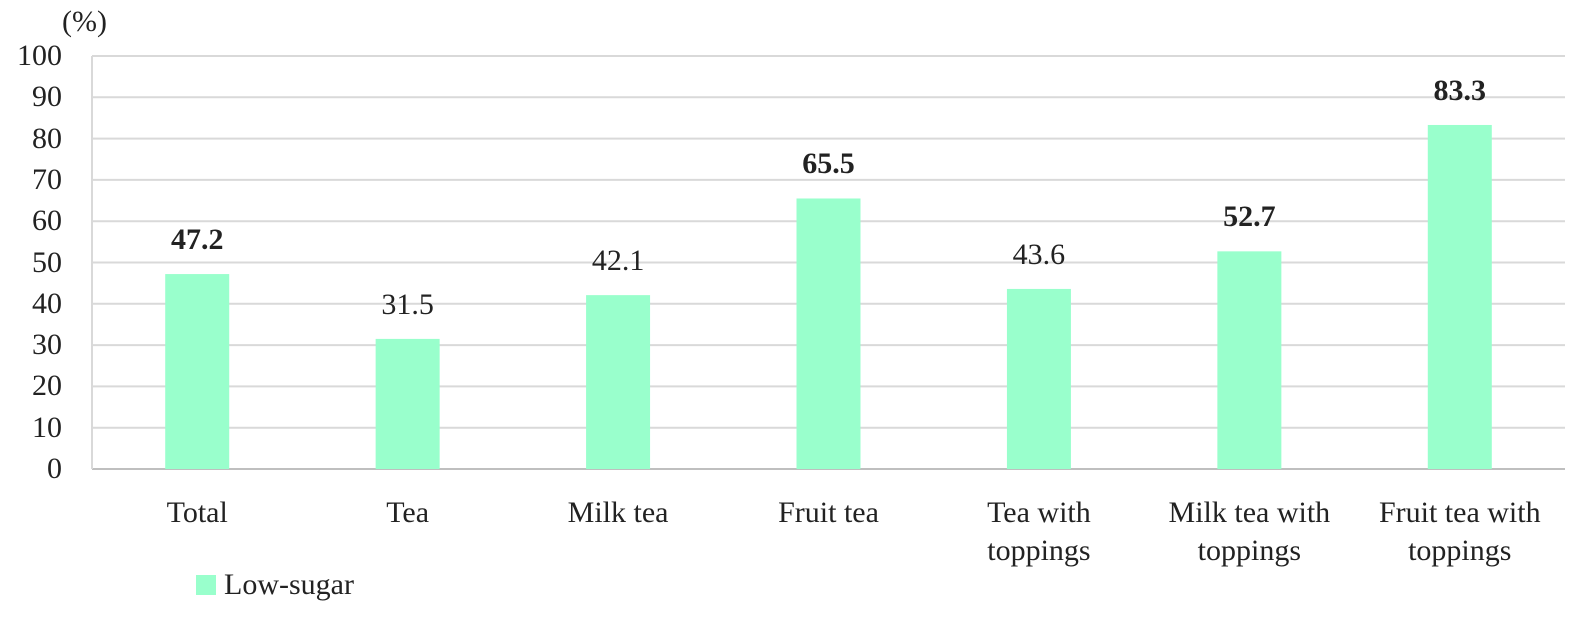  I want to click on y-tick-label: 90, so click(47, 97).